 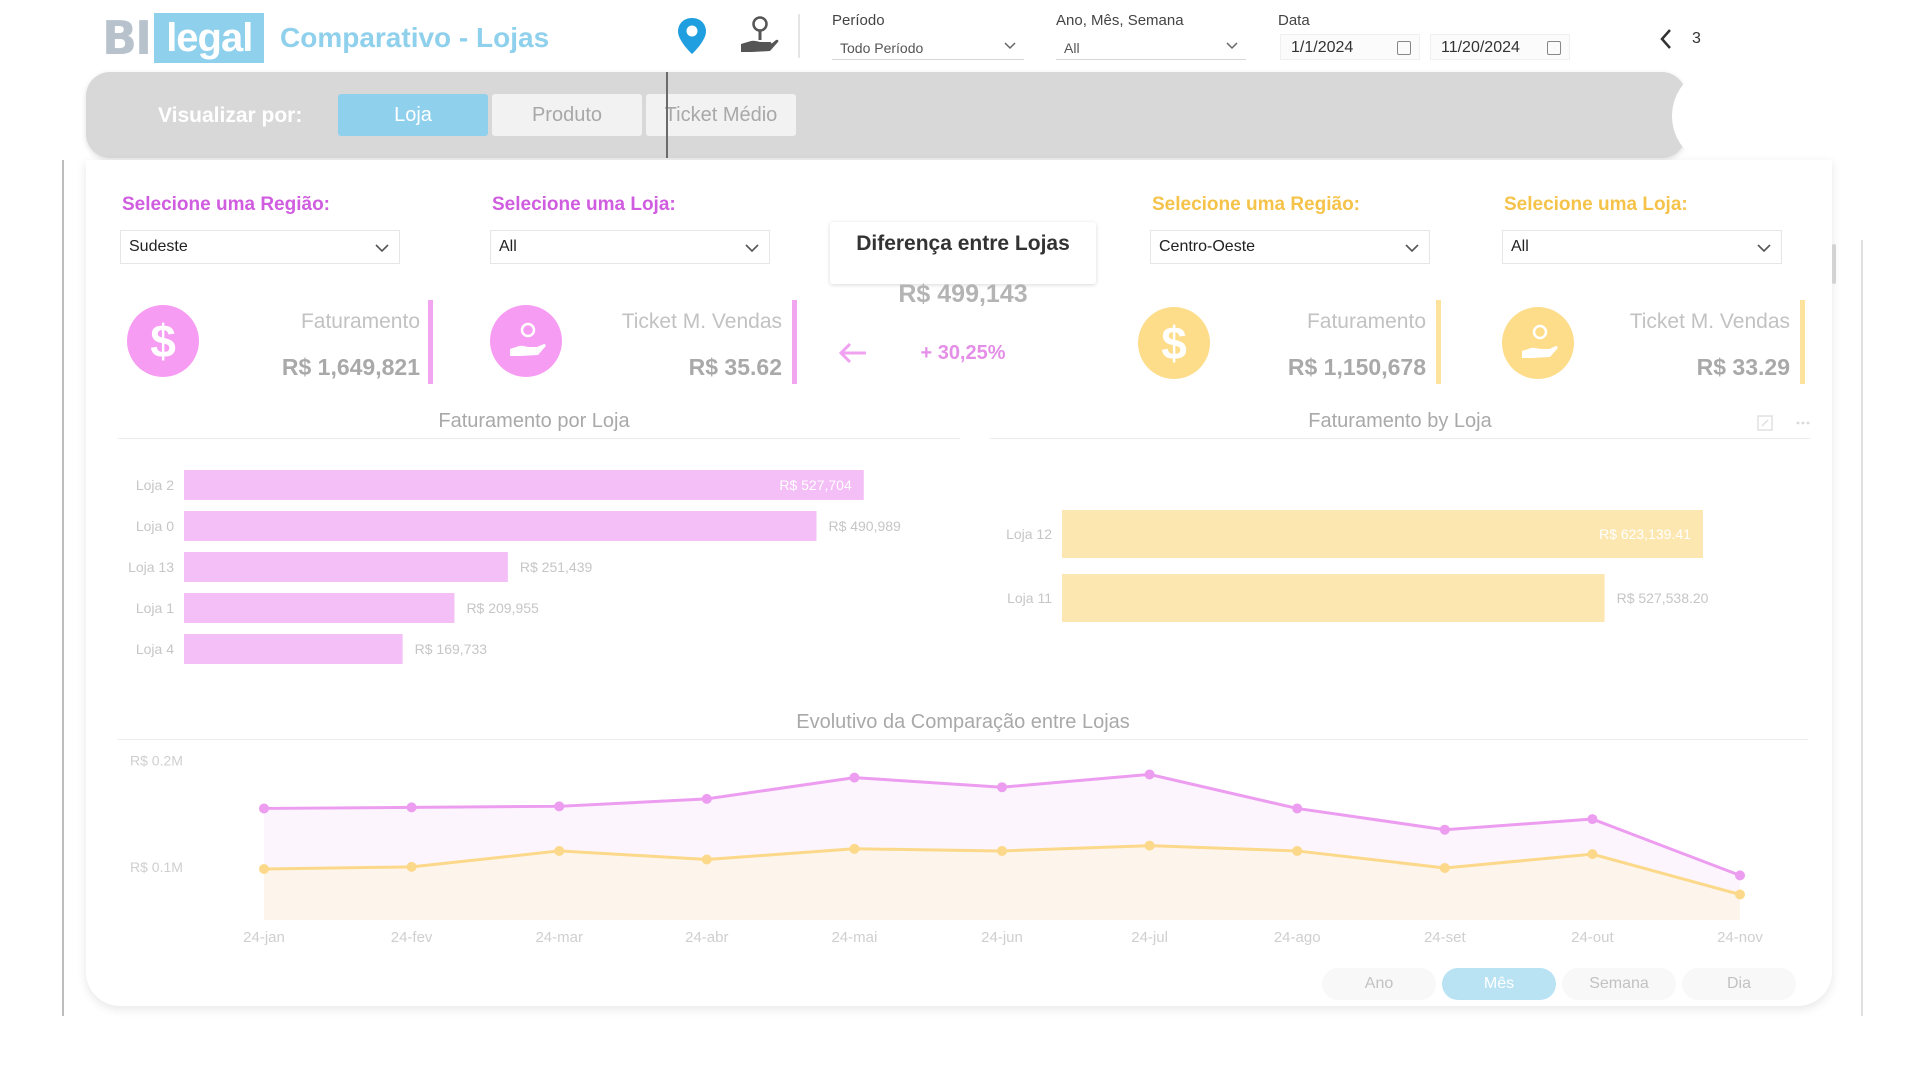 I want to click on date-end-input: 11/20/2024, so click(x=1500, y=47).